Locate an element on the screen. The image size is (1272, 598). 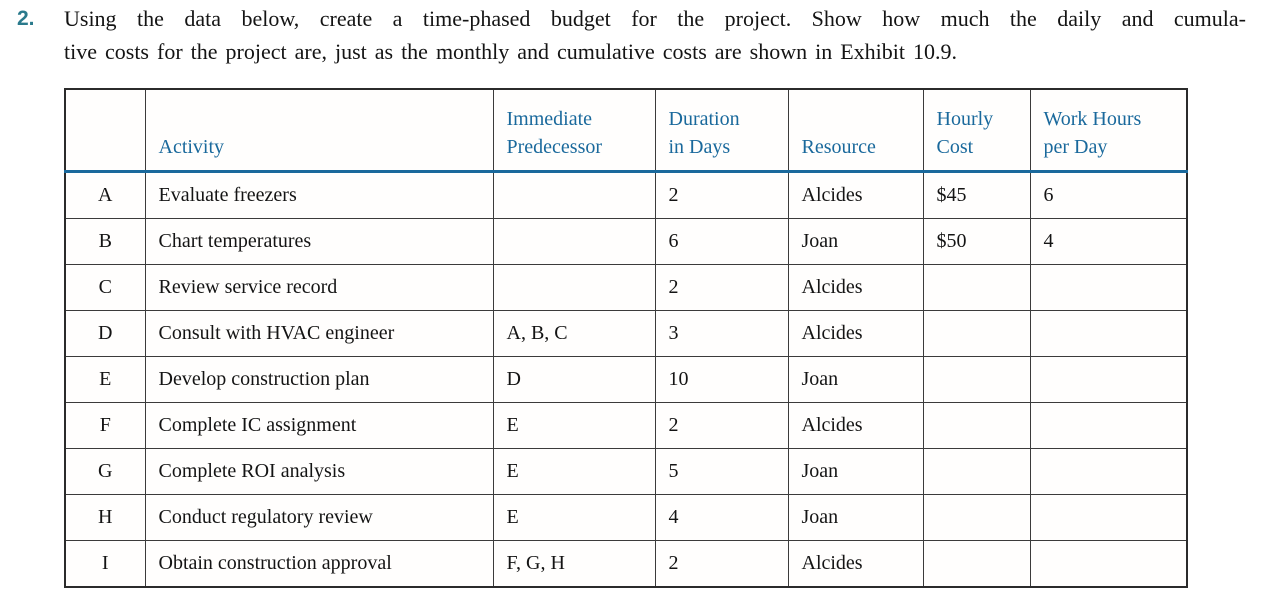
table-row-h: H Conduct regulatory review E 4 Joan is located at coordinates (626, 517).